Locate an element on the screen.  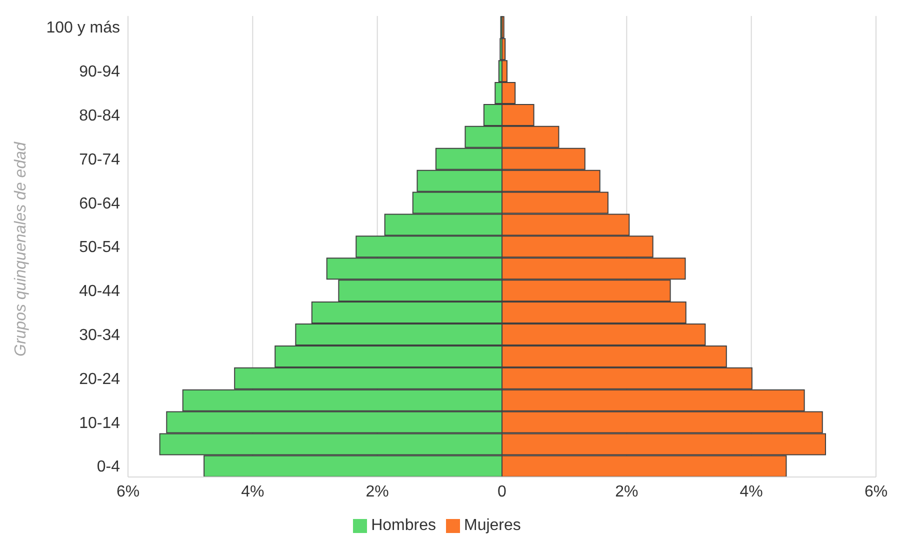
y-tick-label: 10-14 is located at coordinates (99, 423).